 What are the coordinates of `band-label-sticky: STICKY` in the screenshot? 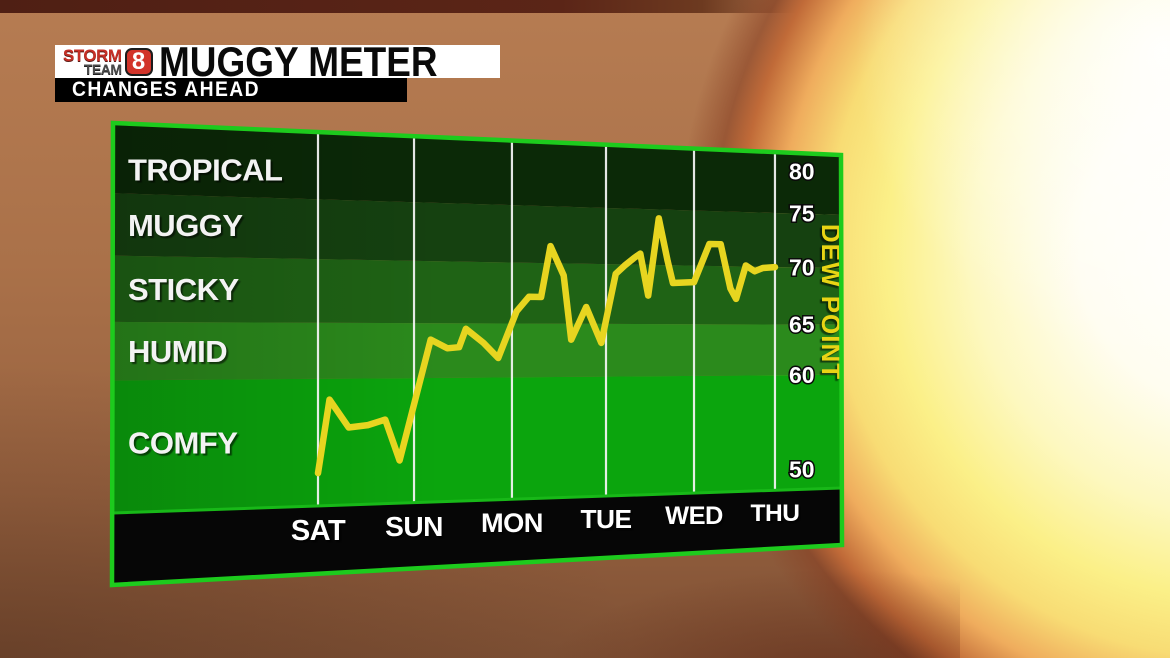 It's located at (183, 289).